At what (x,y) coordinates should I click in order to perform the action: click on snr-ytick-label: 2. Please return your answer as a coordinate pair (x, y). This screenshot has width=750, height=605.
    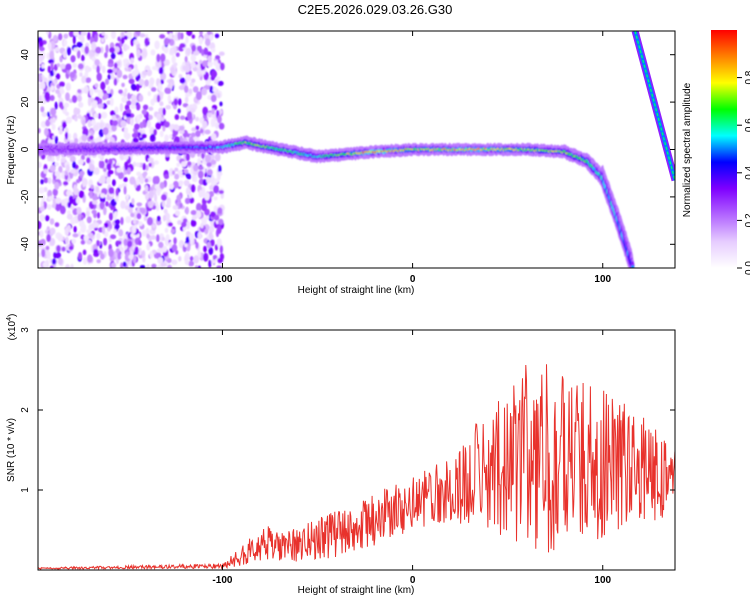
    Looking at the image, I should click on (25, 410).